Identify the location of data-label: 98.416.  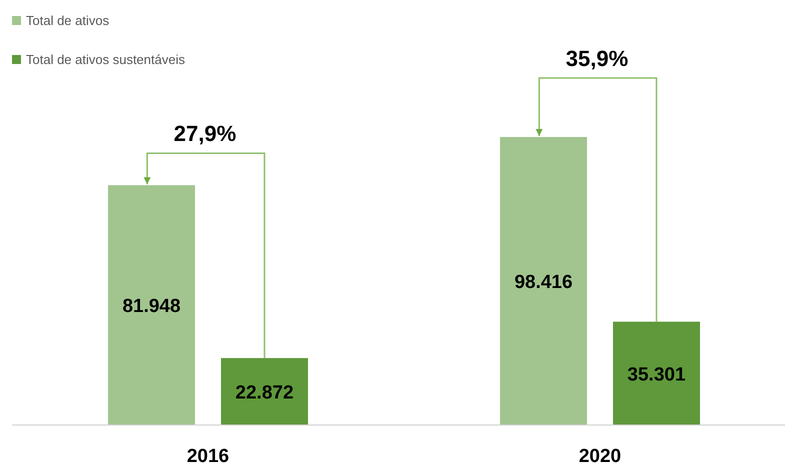
(543, 282).